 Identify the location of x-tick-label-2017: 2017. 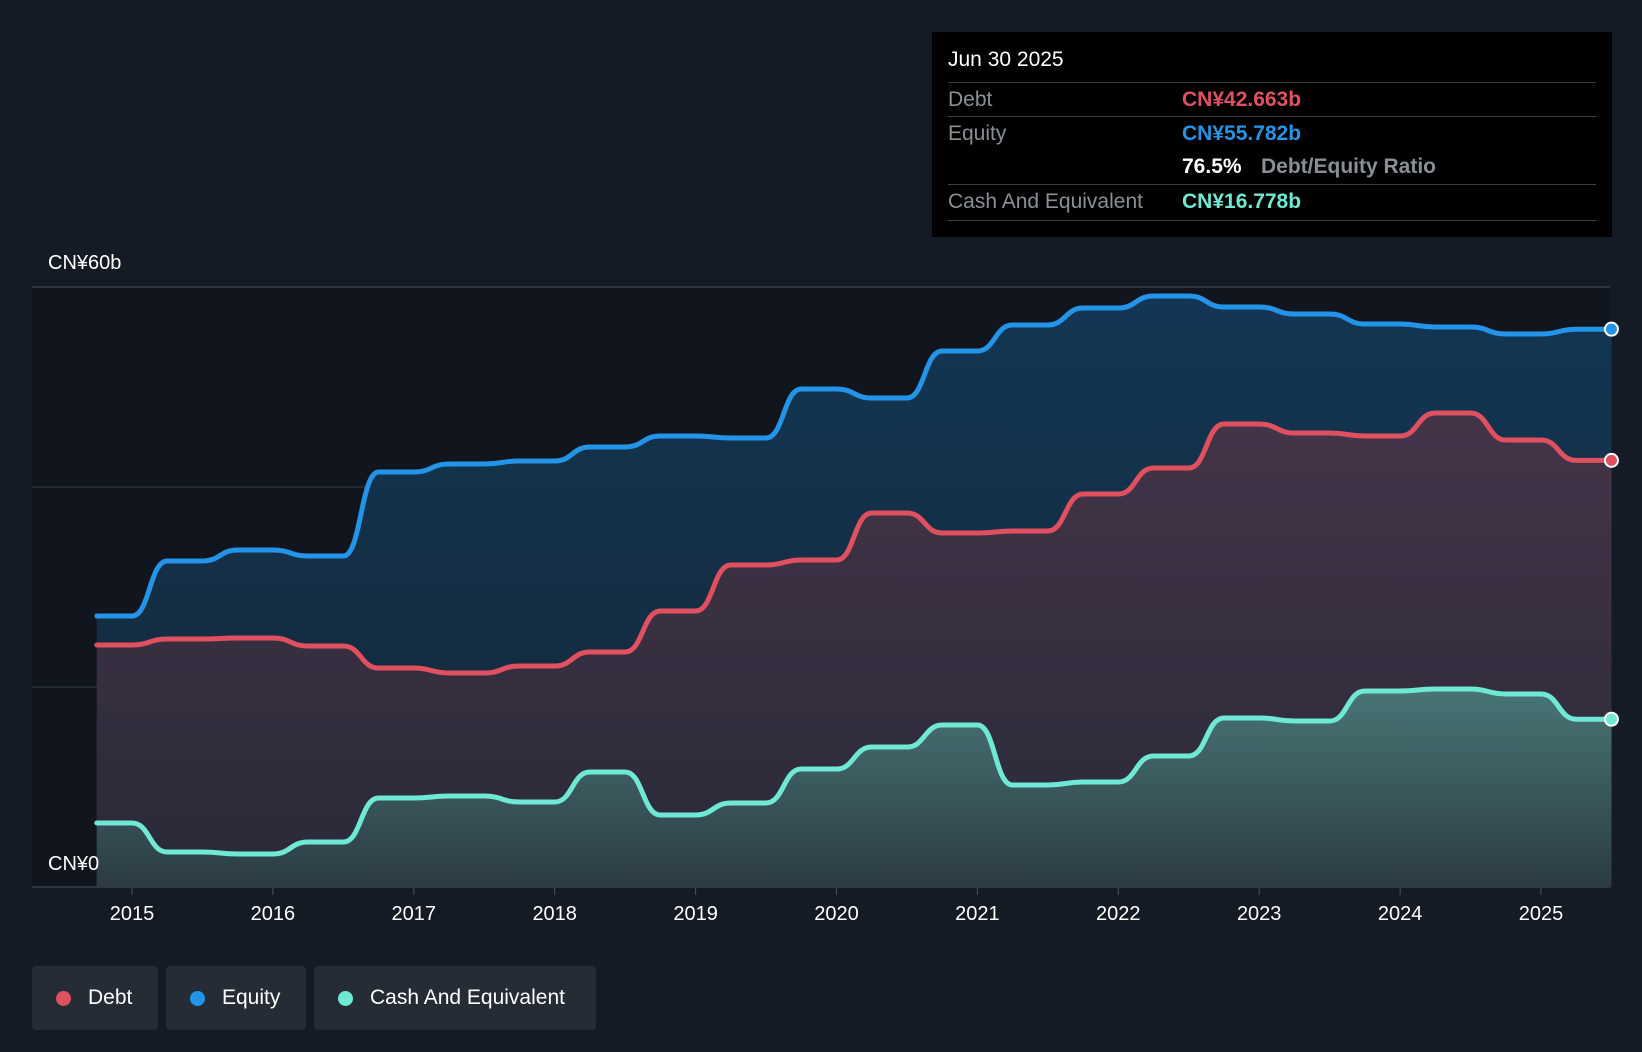
(414, 914).